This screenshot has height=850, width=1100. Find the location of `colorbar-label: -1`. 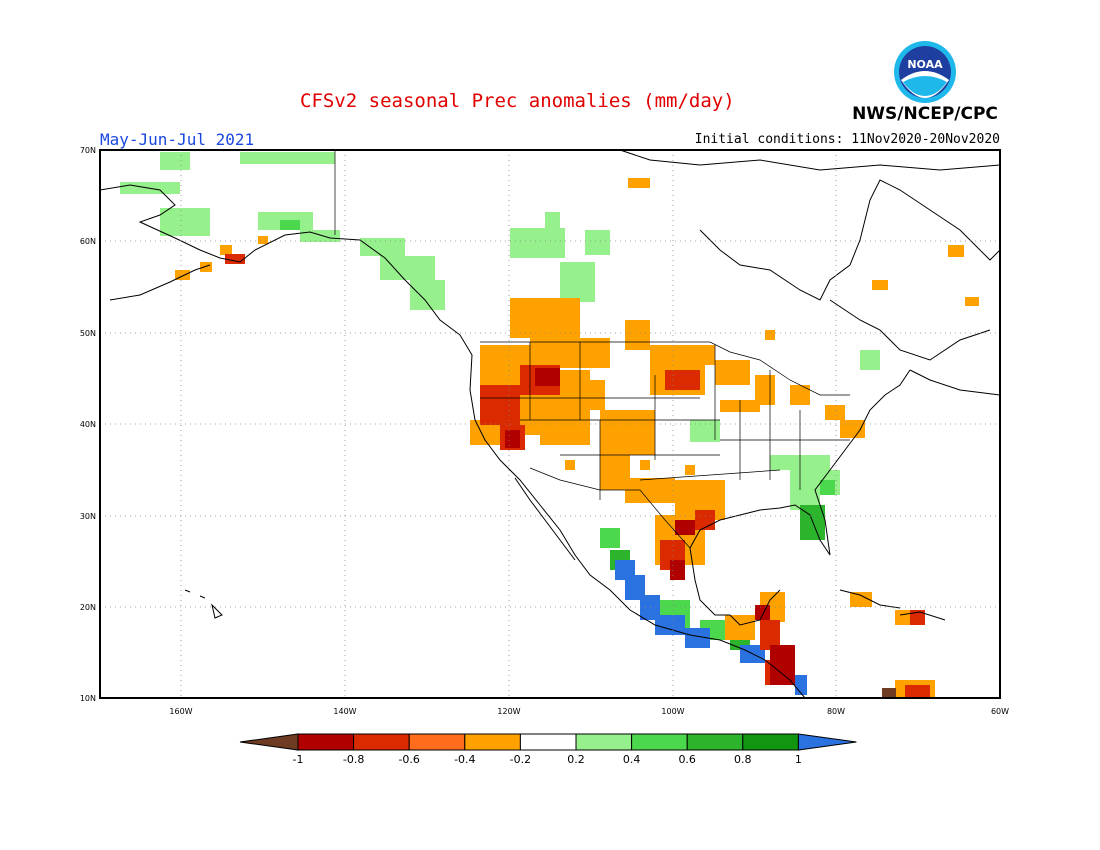

colorbar-label: -1 is located at coordinates (298, 759).